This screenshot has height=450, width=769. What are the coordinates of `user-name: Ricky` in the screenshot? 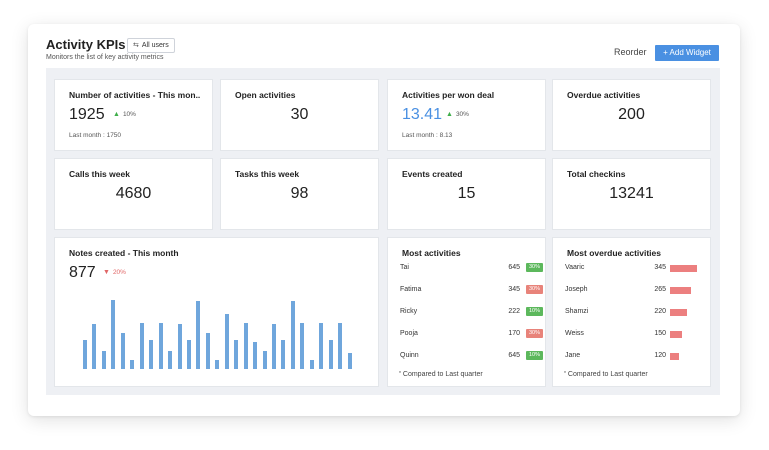 It's located at (409, 311).